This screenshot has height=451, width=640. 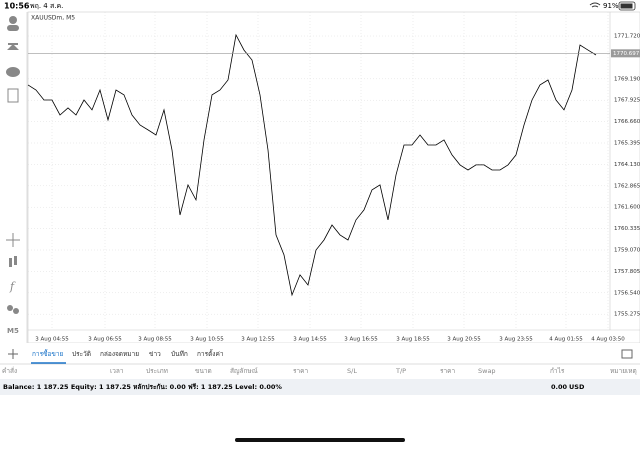 What do you see at coordinates (608, 340) in the screenshot?
I see `x-tick-label: 4 Aug 03:50` at bounding box center [608, 340].